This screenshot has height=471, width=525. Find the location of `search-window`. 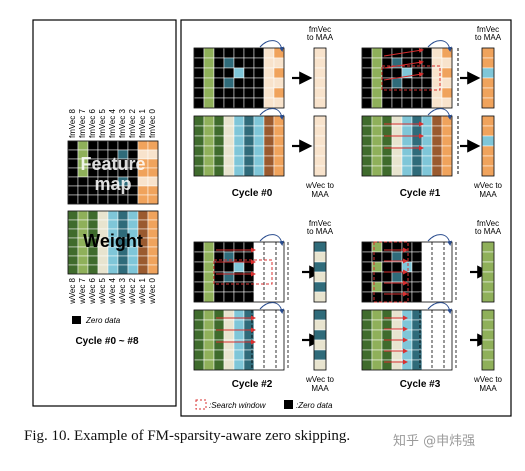

search-window is located at coordinates (411, 78).